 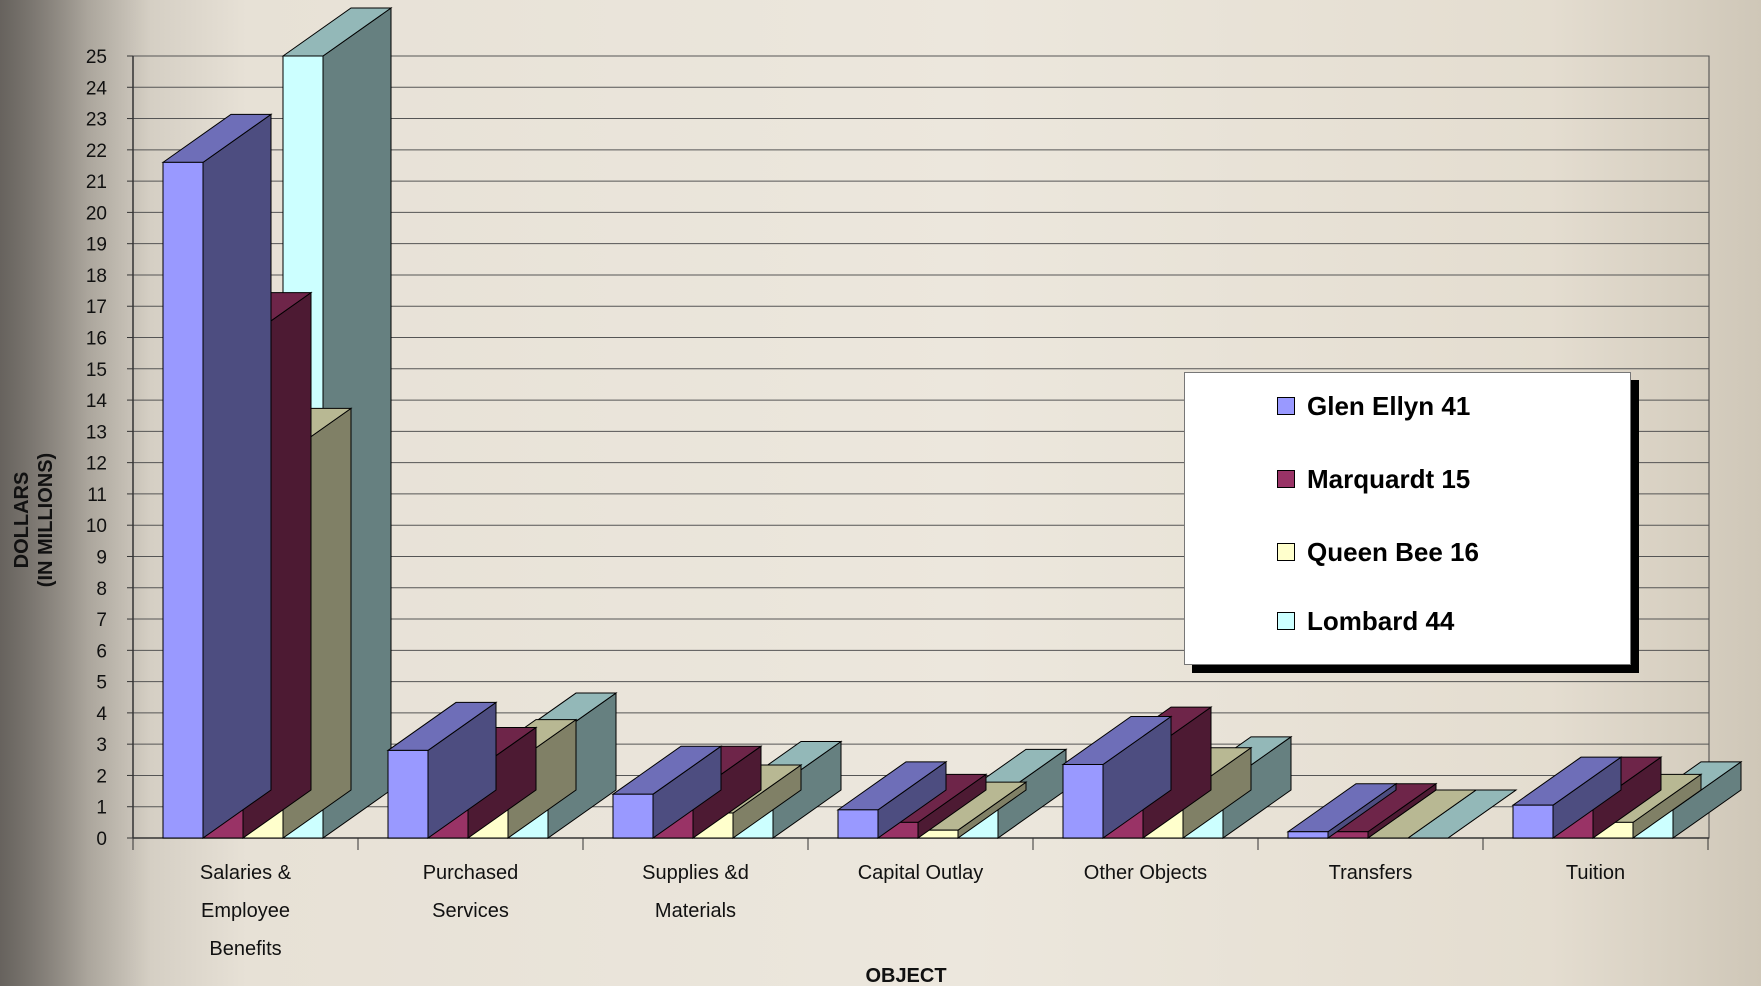 I want to click on legend-label: Queen Bee 16, so click(x=1393, y=551).